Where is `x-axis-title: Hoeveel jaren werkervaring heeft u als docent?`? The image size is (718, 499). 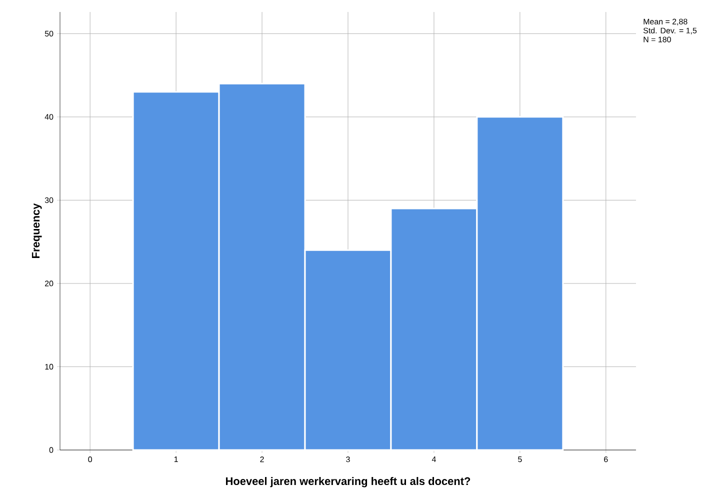
x-axis-title: Hoeveel jaren werkervaring heeft u als docent? is located at coordinates (348, 482).